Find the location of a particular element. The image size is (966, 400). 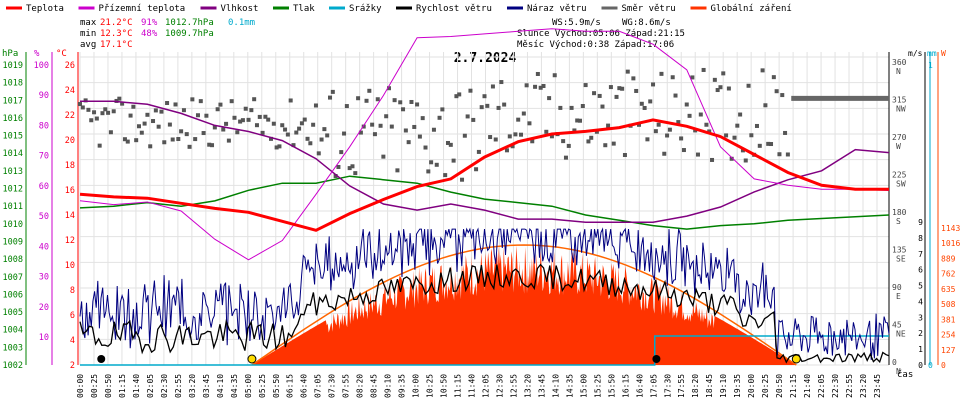

radiation-tick: 0 is located at coordinates (943, 365).